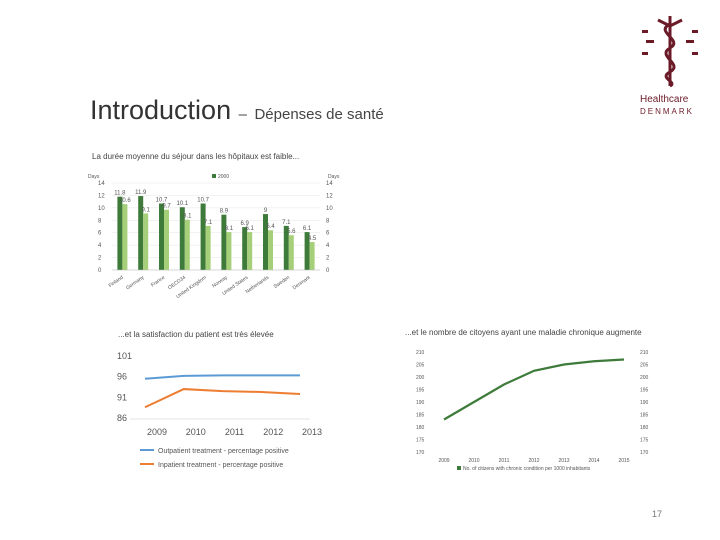 Image resolution: width=720 pixels, height=540 pixels. Describe the element at coordinates (146, 210) in the screenshot. I see `bar-data-label: 9.1` at that location.